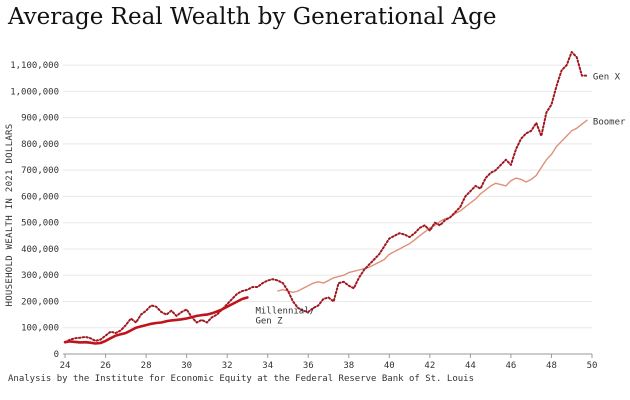 The width and height of the screenshot is (630, 400). Describe the element at coordinates (65, 366) in the screenshot. I see `x-tick-label: 24` at that location.